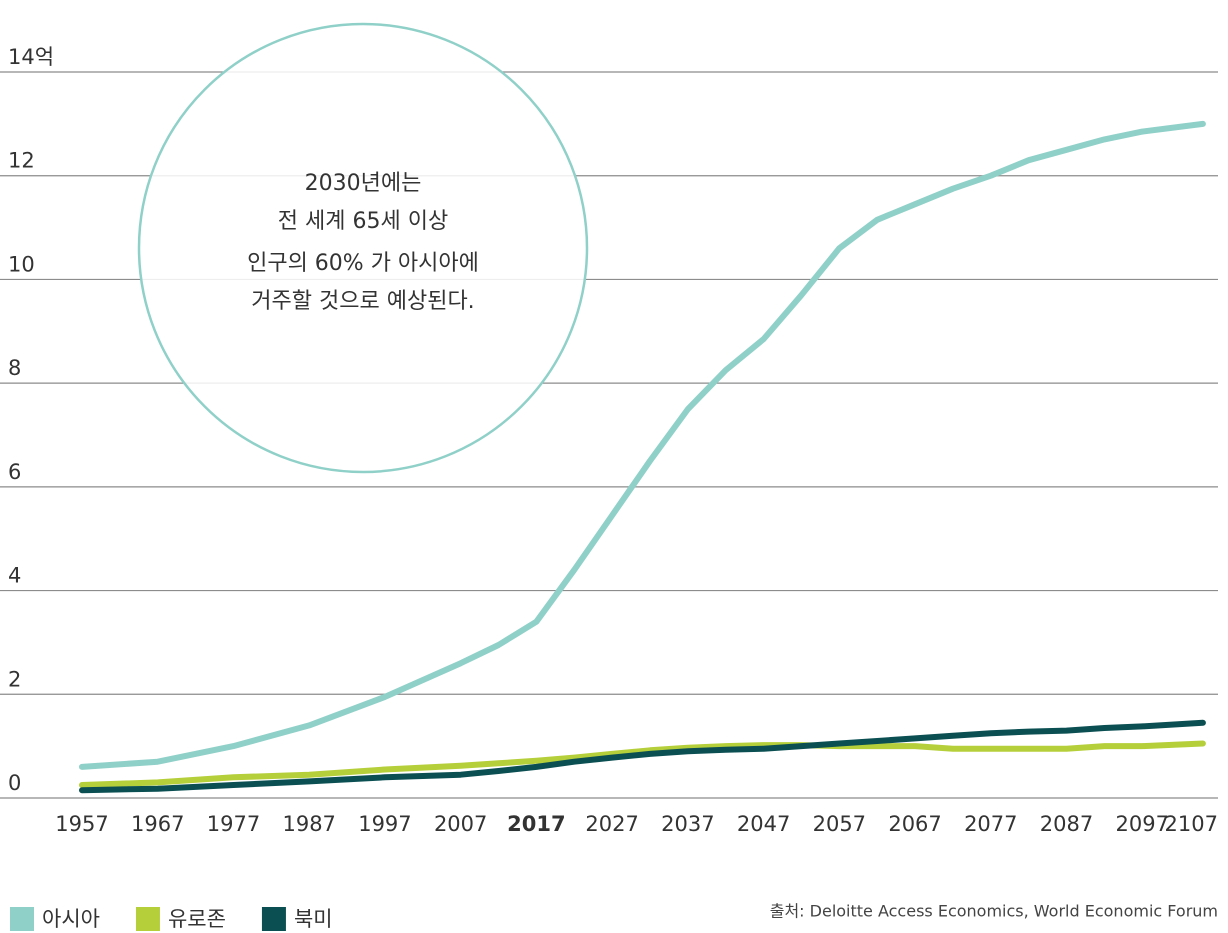 The height and width of the screenshot is (933, 1228). What do you see at coordinates (990, 824) in the screenshot?
I see `x-tick-label: 2077` at bounding box center [990, 824].